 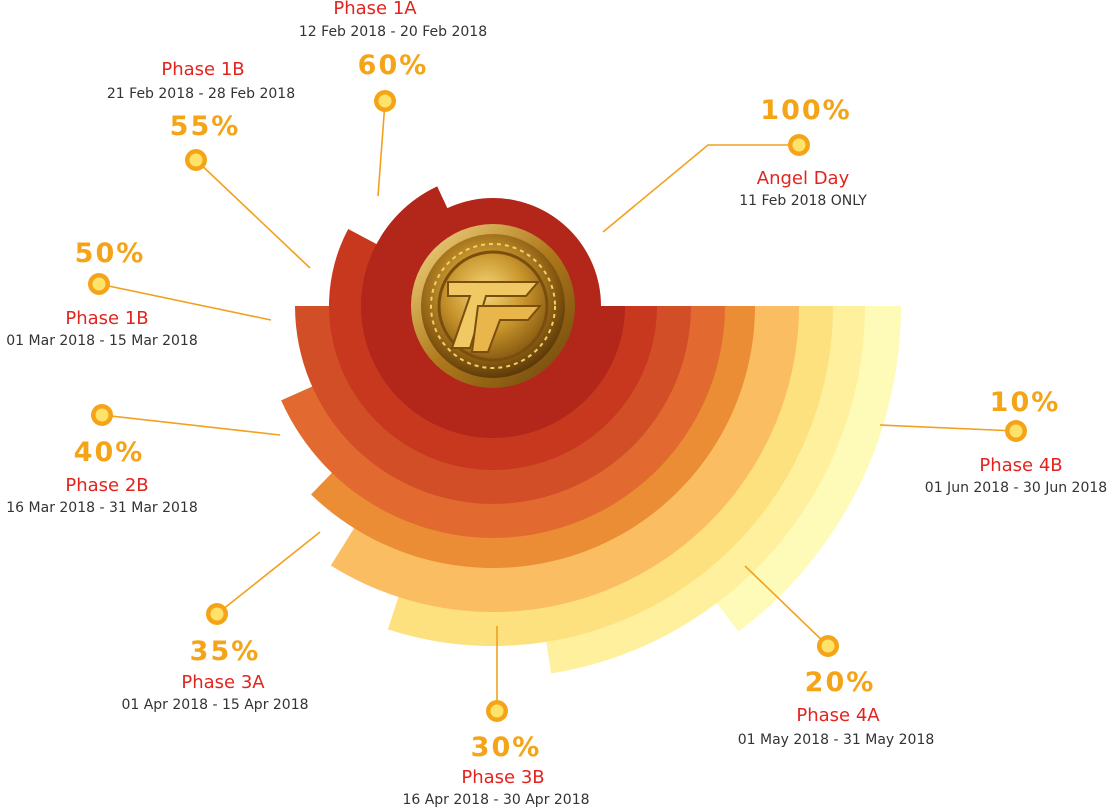 I want to click on stage-label-phase-4a: 20% Phase 4A 01 May 2018 - 31 May 2018, so click(x=836, y=707).